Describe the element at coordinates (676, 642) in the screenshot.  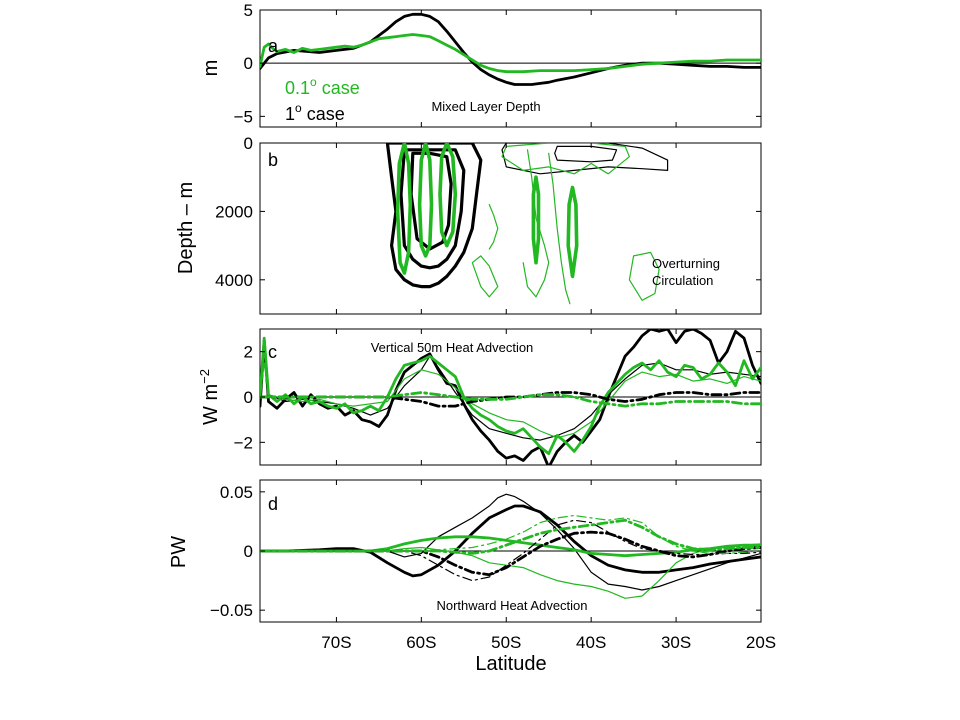
I see `x-tick-label-4: 30S` at that location.